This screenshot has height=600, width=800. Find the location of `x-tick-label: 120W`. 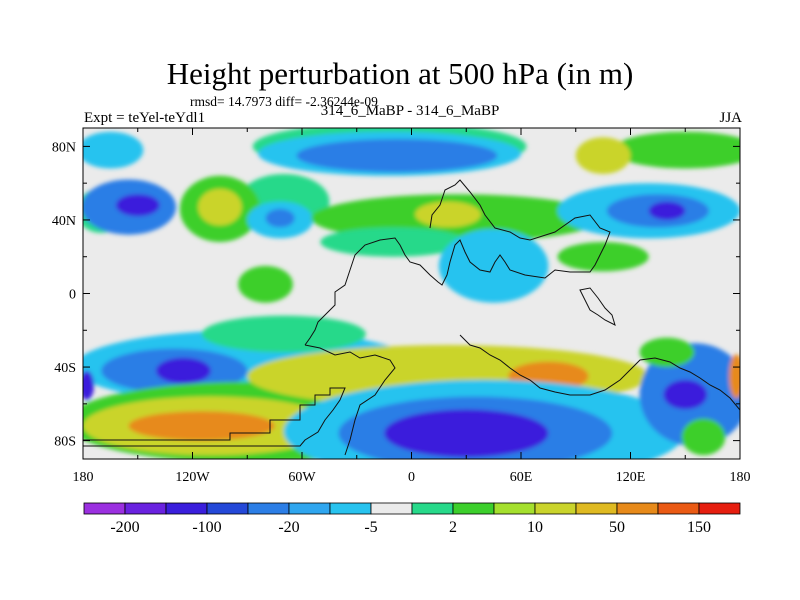

x-tick-label: 120W is located at coordinates (192, 477).